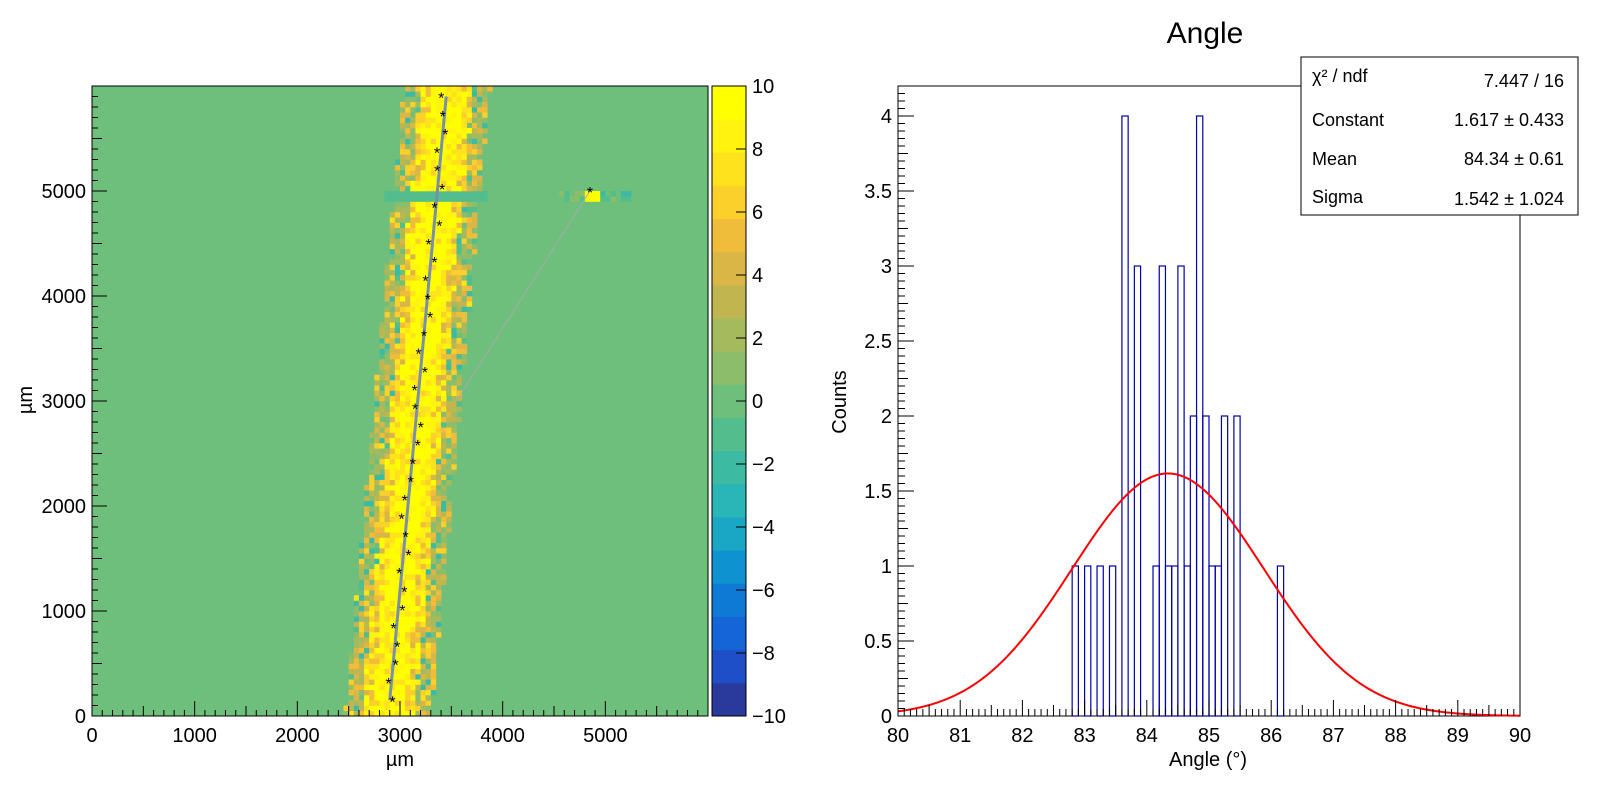  I want to click on colorbar-swatch, so click(729, 666).